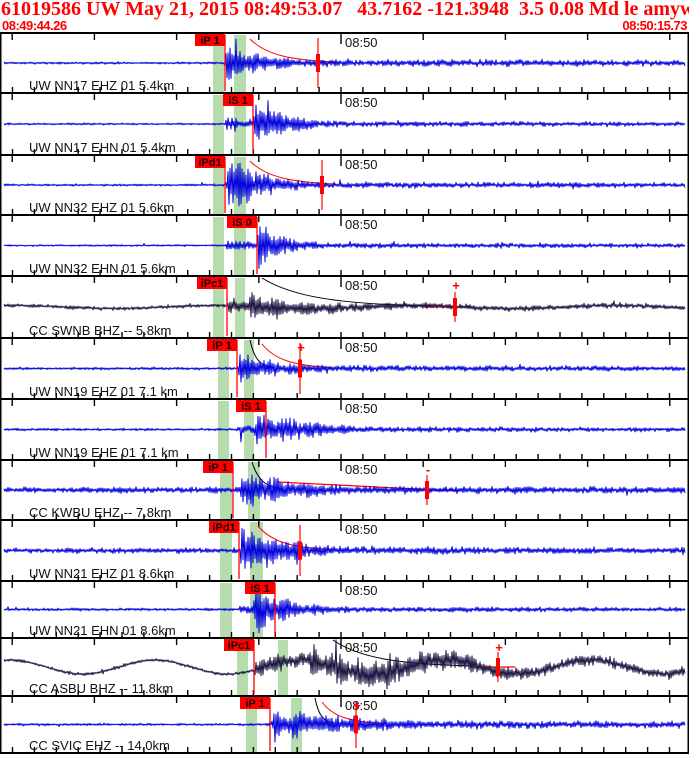  I want to click on trace-panel: 08:50 CC SWNB BHZ -- 5.8km iPc1 +, so click(344, 307).